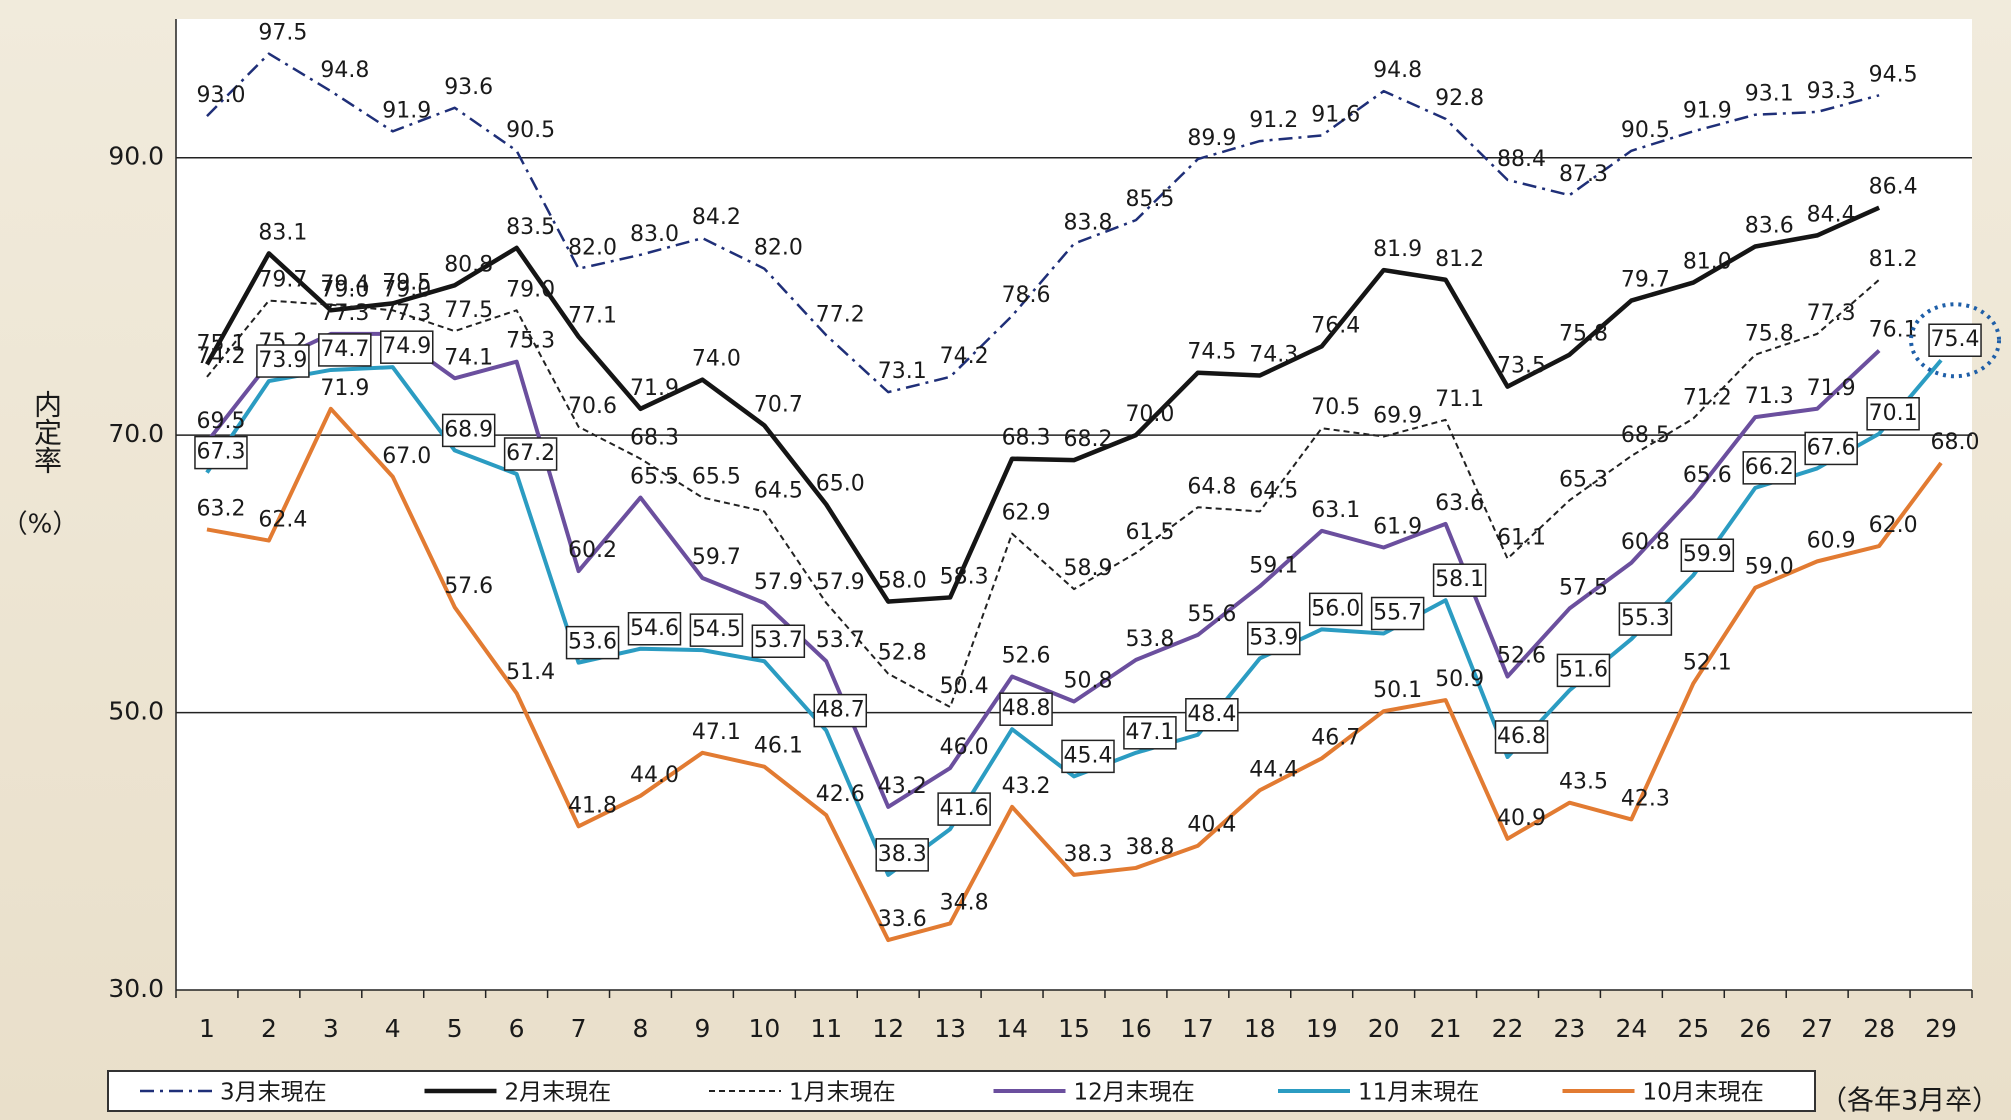  Describe the element at coordinates (331, 1028) in the screenshot. I see `x-tick-label: 3` at that location.